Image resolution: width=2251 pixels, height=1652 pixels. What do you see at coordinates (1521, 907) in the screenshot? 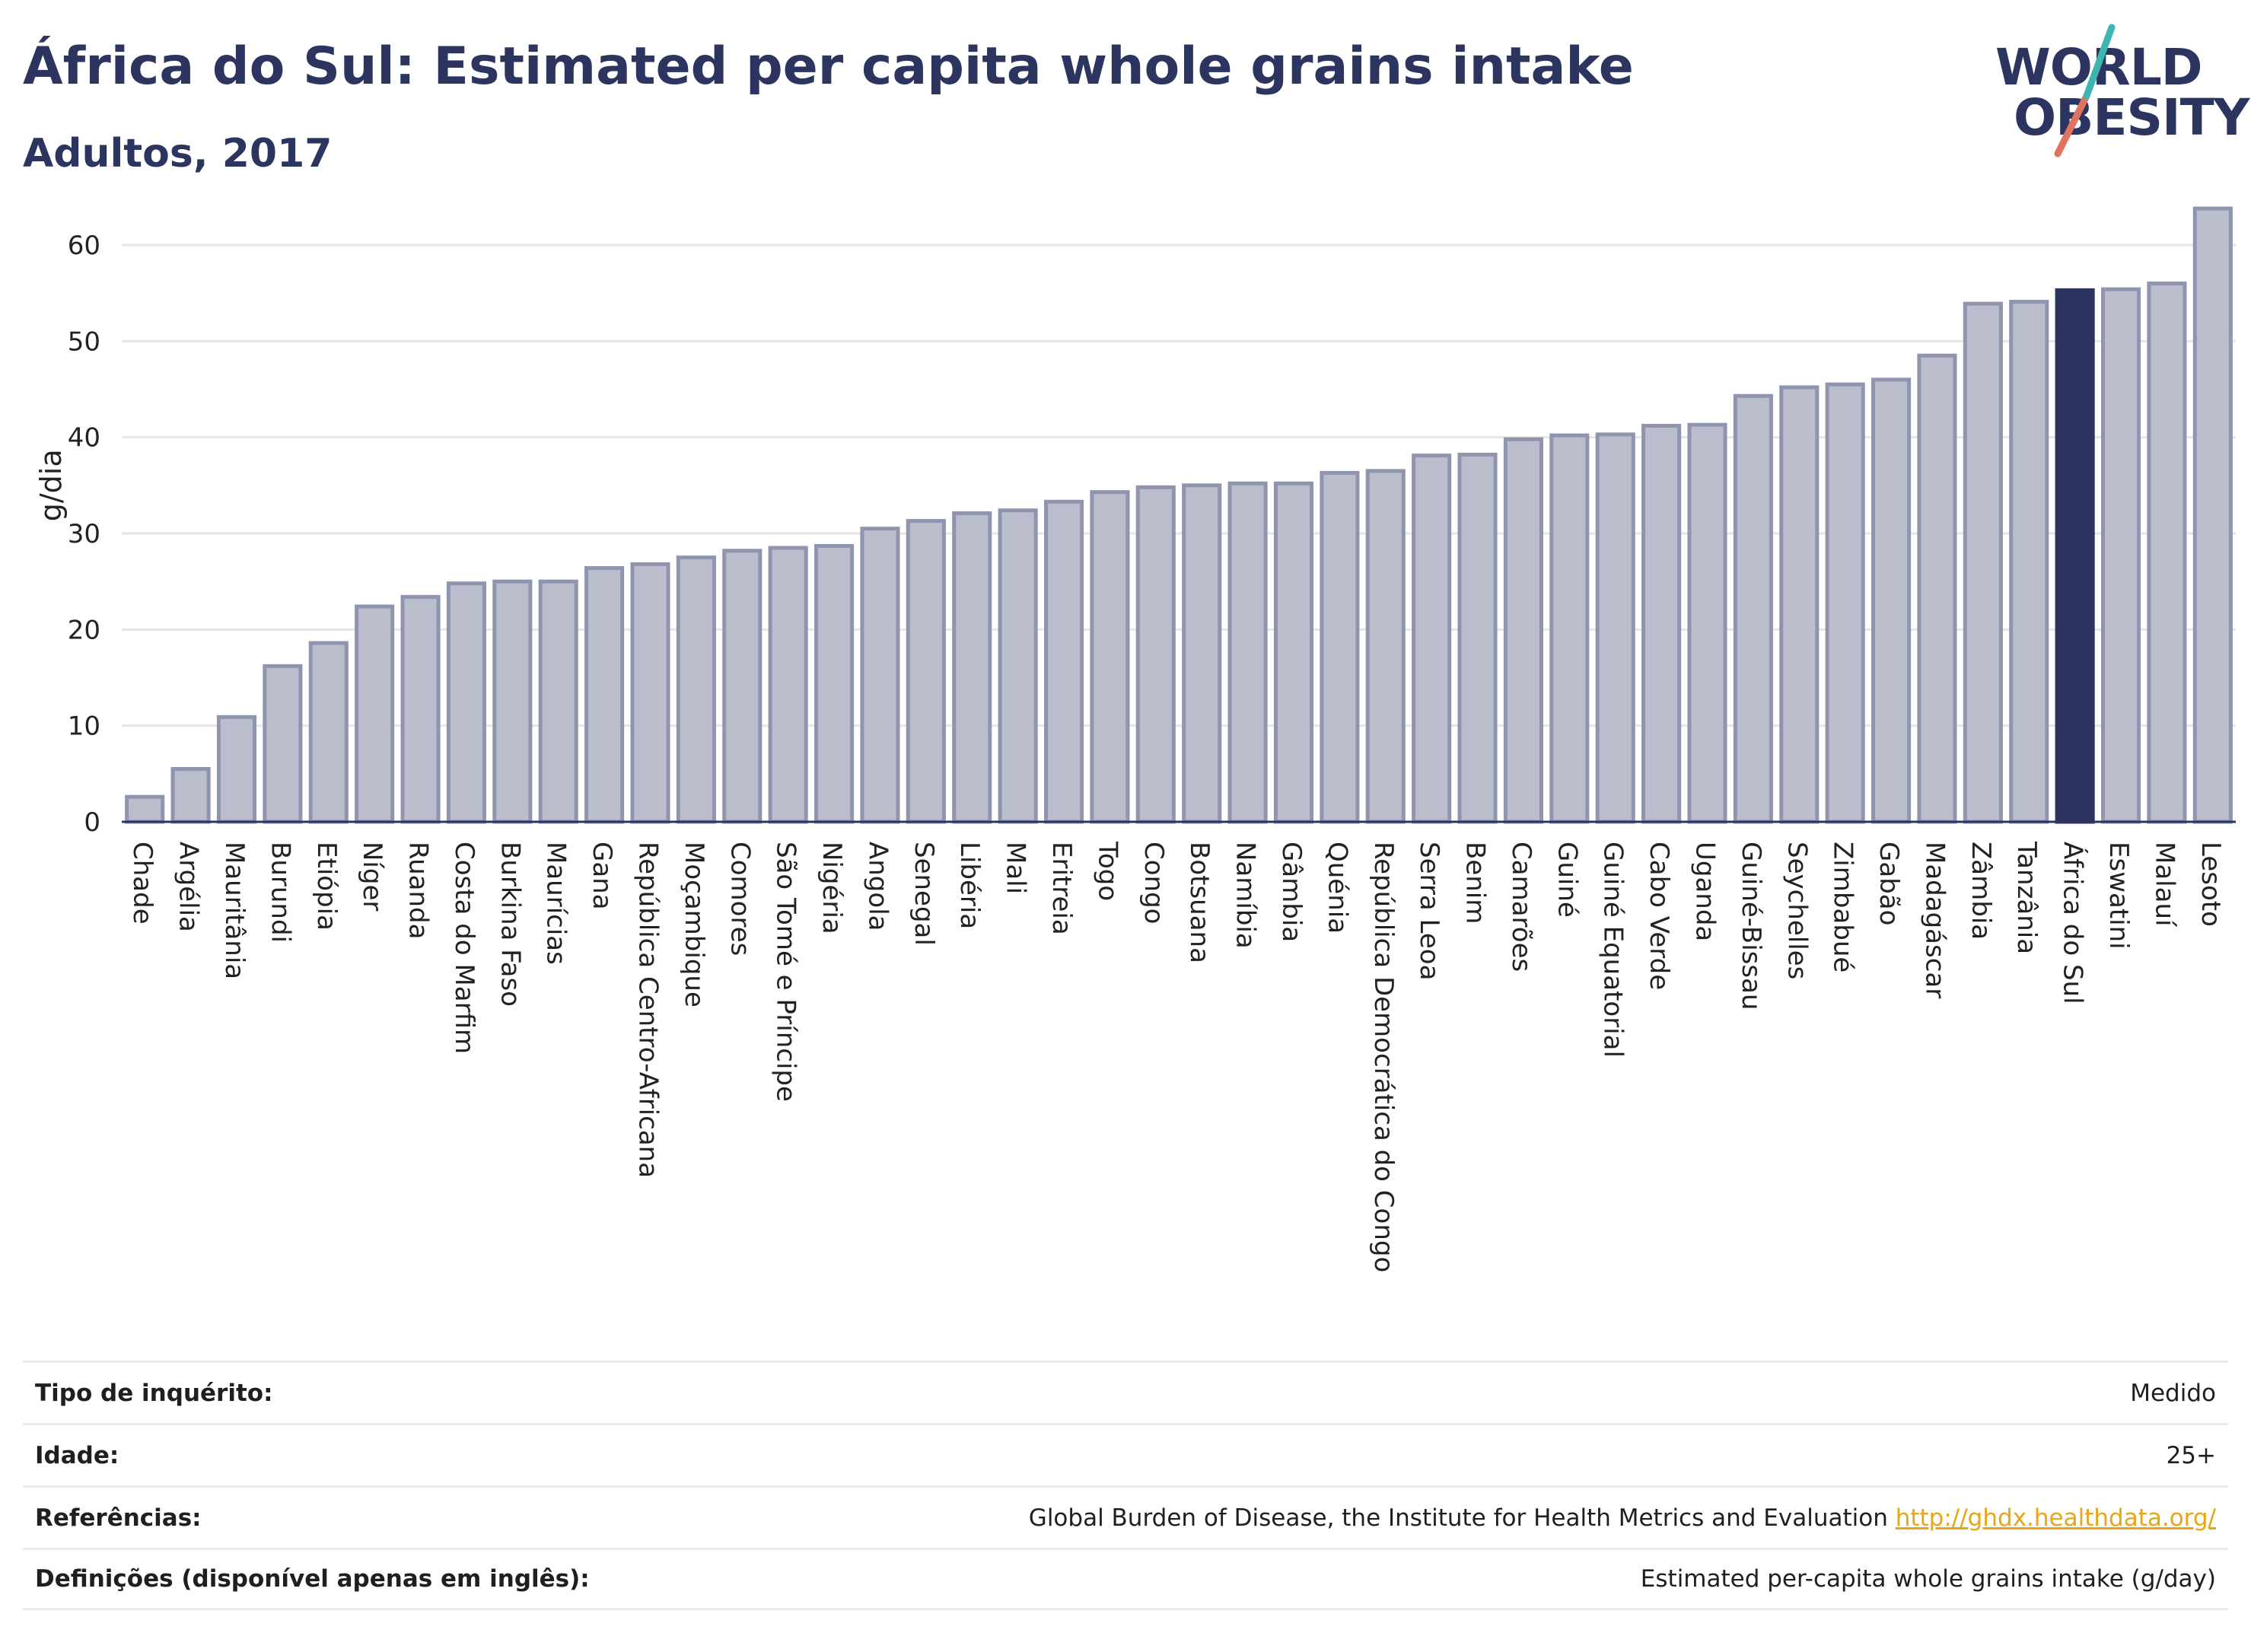
I see `x-tick-label: Camarões` at bounding box center [1521, 907].